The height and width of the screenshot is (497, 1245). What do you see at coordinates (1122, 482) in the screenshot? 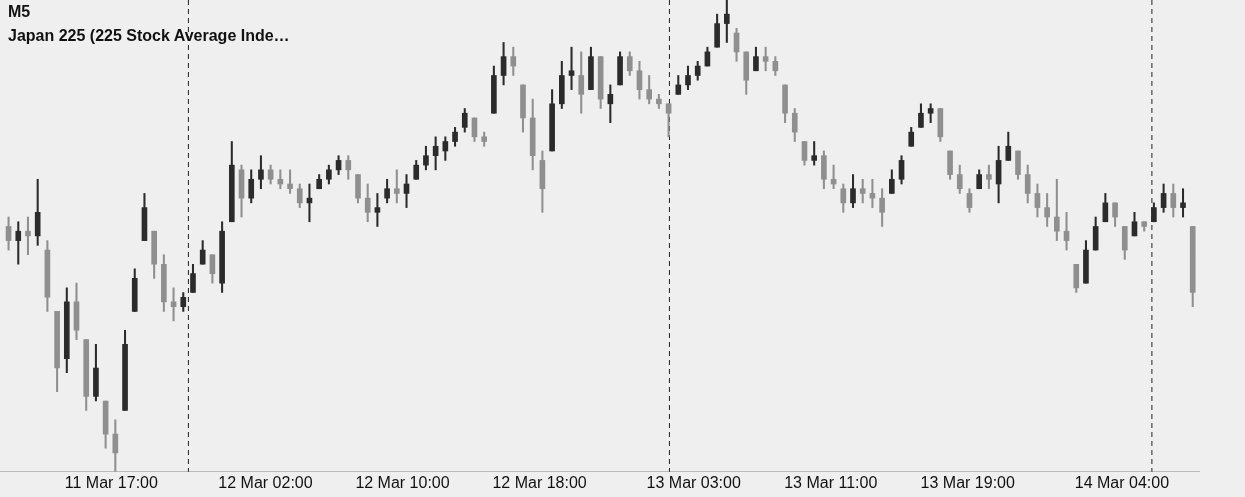
I see `x-tick-label: 14 Mar 04:00` at bounding box center [1122, 482].